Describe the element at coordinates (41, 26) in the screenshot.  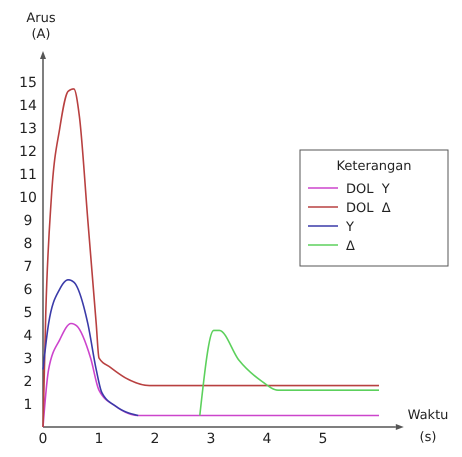
I see `y-axis-title: Arus (A)` at that location.